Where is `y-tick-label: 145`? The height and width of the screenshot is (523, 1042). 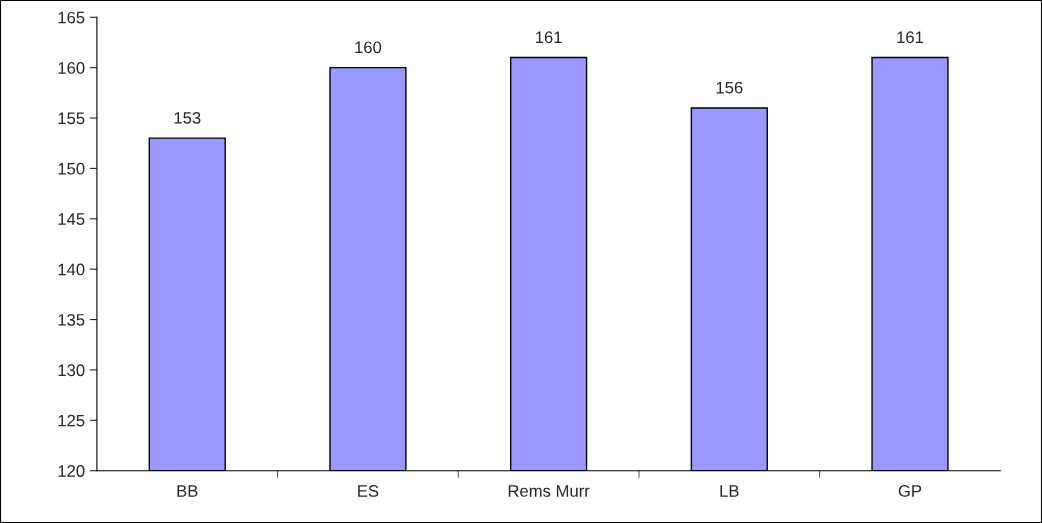
y-tick-label: 145 is located at coordinates (71, 219).